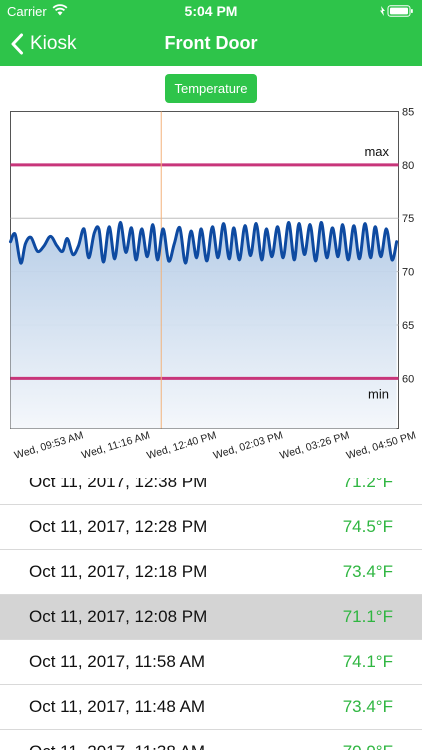 Image resolution: width=422 pixels, height=750 pixels. What do you see at coordinates (118, 571) in the screenshot?
I see `reading-date: Oct 11, 2017, 12:18 PM` at bounding box center [118, 571].